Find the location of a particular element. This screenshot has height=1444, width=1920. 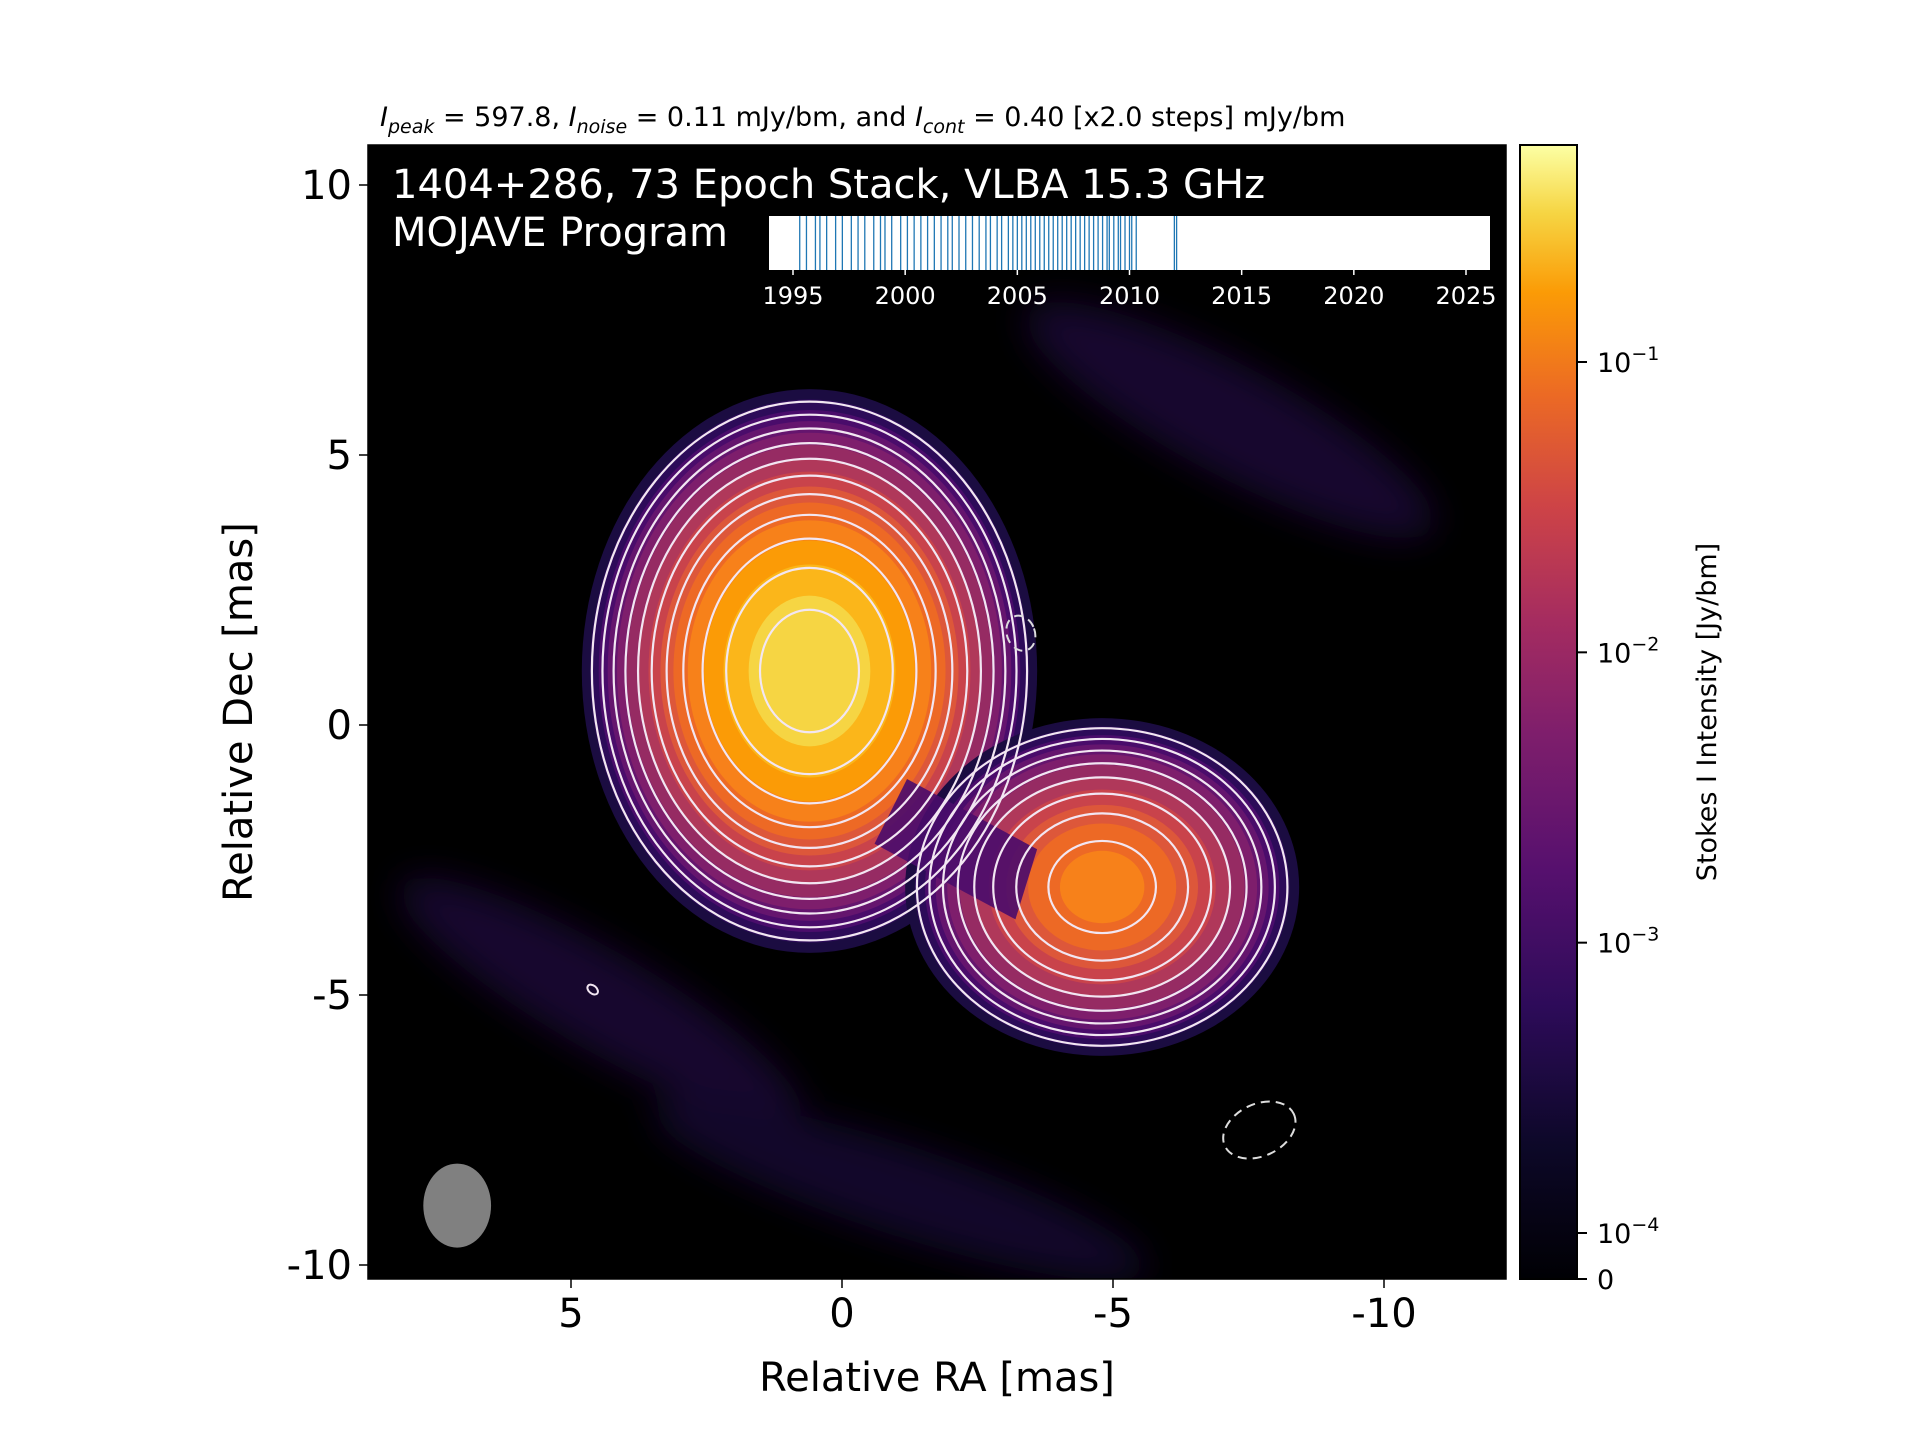

cont-value: = 0.40 [x2.0 steps] mJy/bm is located at coordinates (1154, 117).